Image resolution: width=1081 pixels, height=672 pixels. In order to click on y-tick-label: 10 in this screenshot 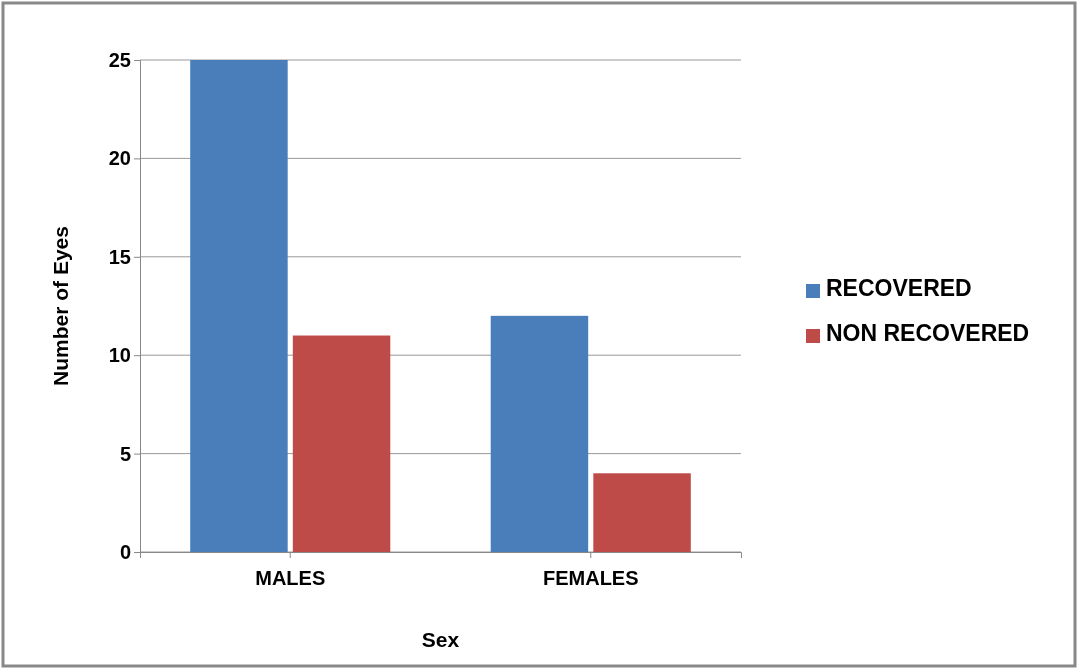, I will do `click(119, 355)`.